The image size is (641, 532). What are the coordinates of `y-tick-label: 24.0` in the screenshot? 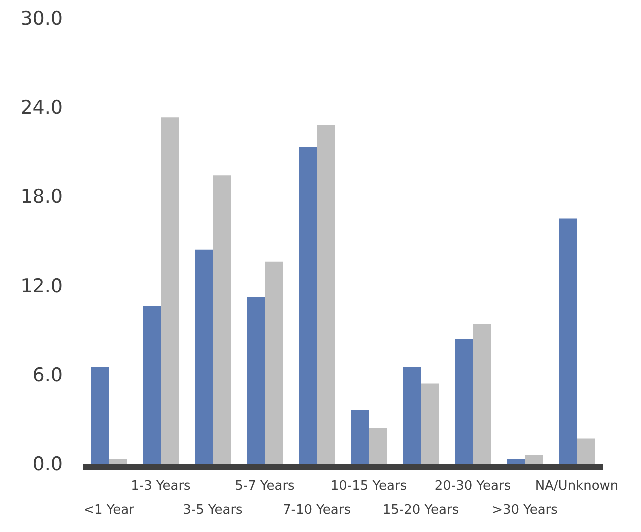 It's located at (41, 107).